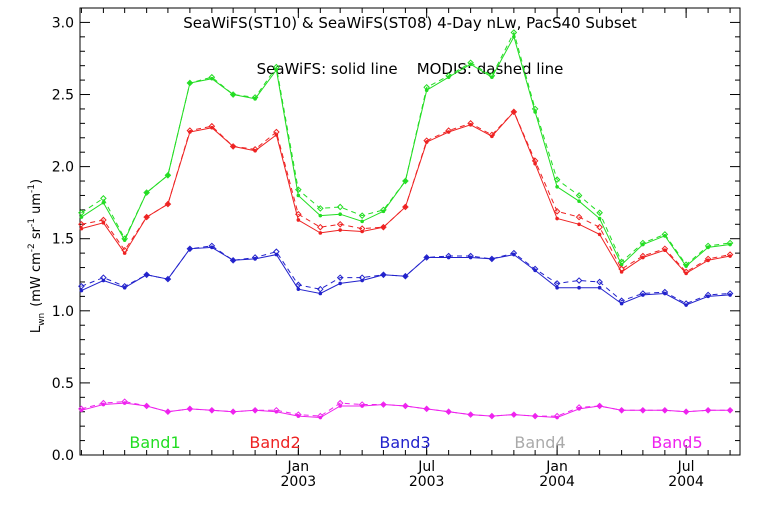  What do you see at coordinates (63, 23) in the screenshot?
I see `y-tick-label: 3.0` at bounding box center [63, 23].